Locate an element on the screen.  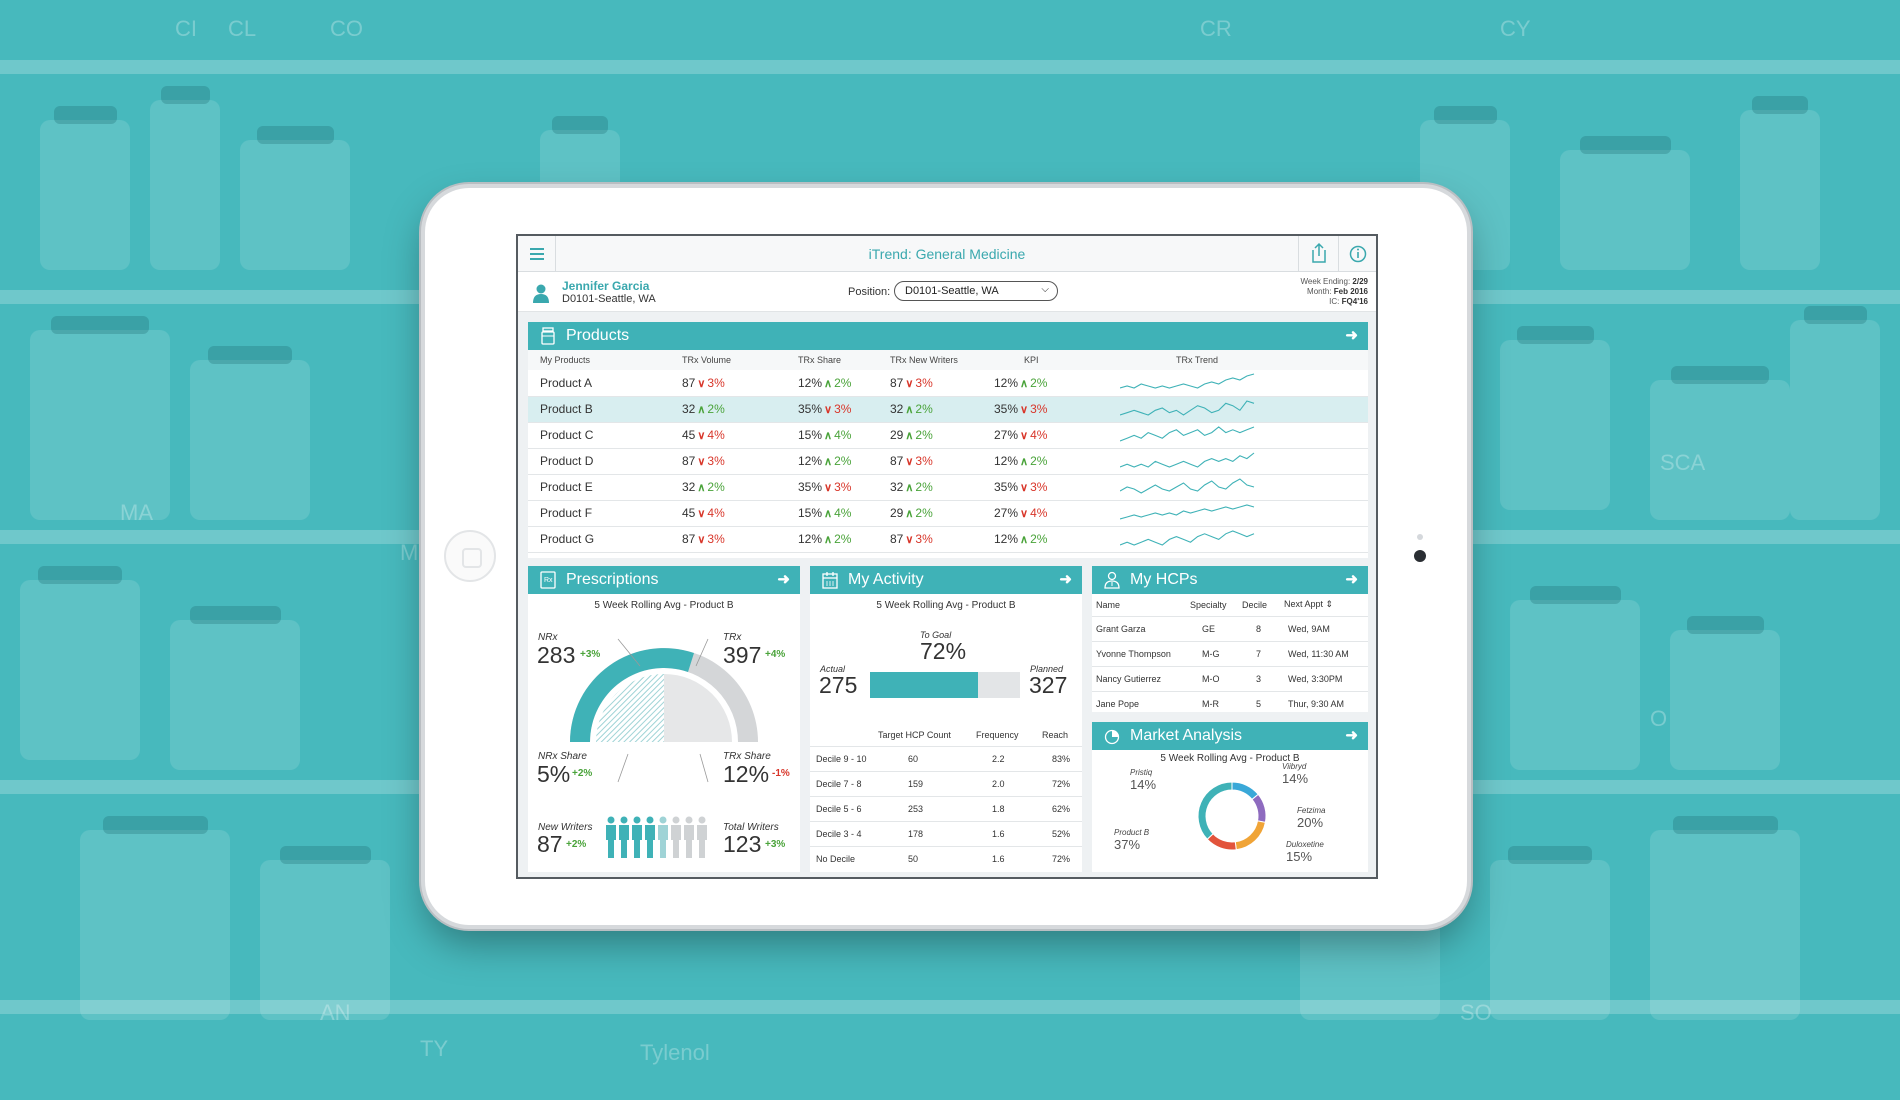
activity-row: No Decile 50 1.6 72% is located at coordinates (946, 858).